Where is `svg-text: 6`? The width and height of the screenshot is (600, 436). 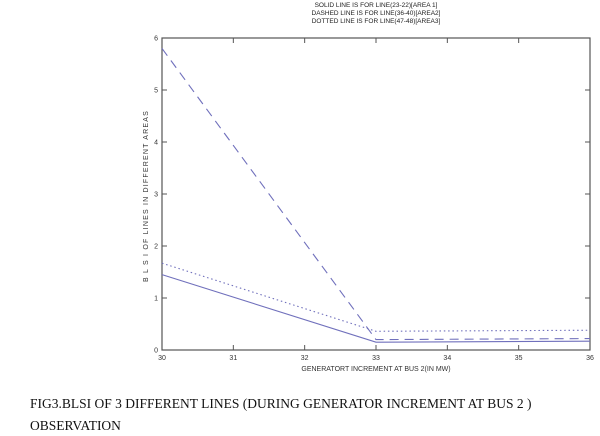 svg-text: 6 is located at coordinates (156, 39).